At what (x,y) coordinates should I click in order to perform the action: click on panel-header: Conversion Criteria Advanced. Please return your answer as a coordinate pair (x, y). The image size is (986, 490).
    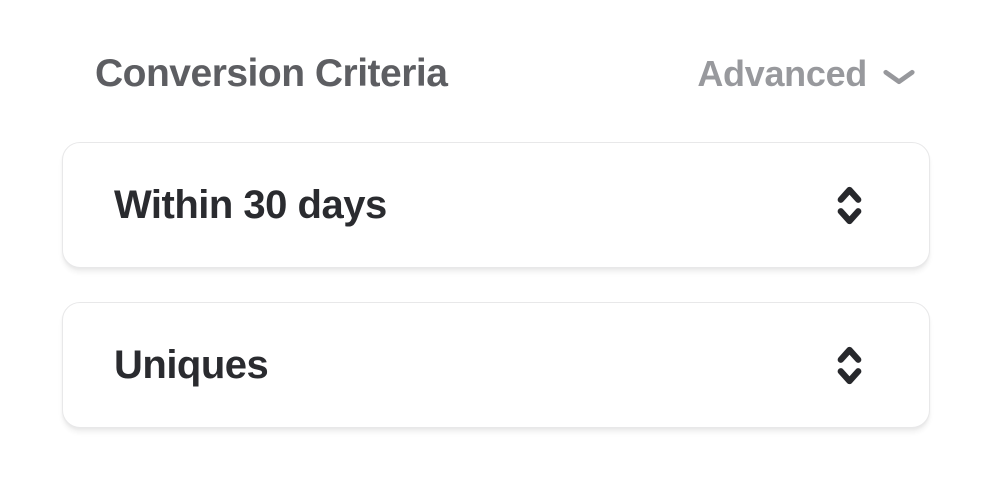
    Looking at the image, I should click on (505, 74).